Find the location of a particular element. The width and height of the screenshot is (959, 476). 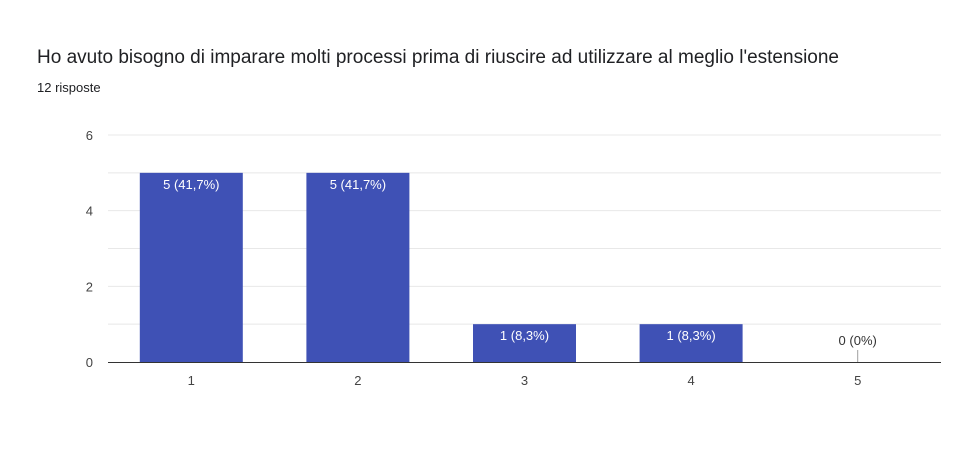

y-tick-label: 0 is located at coordinates (89, 362).